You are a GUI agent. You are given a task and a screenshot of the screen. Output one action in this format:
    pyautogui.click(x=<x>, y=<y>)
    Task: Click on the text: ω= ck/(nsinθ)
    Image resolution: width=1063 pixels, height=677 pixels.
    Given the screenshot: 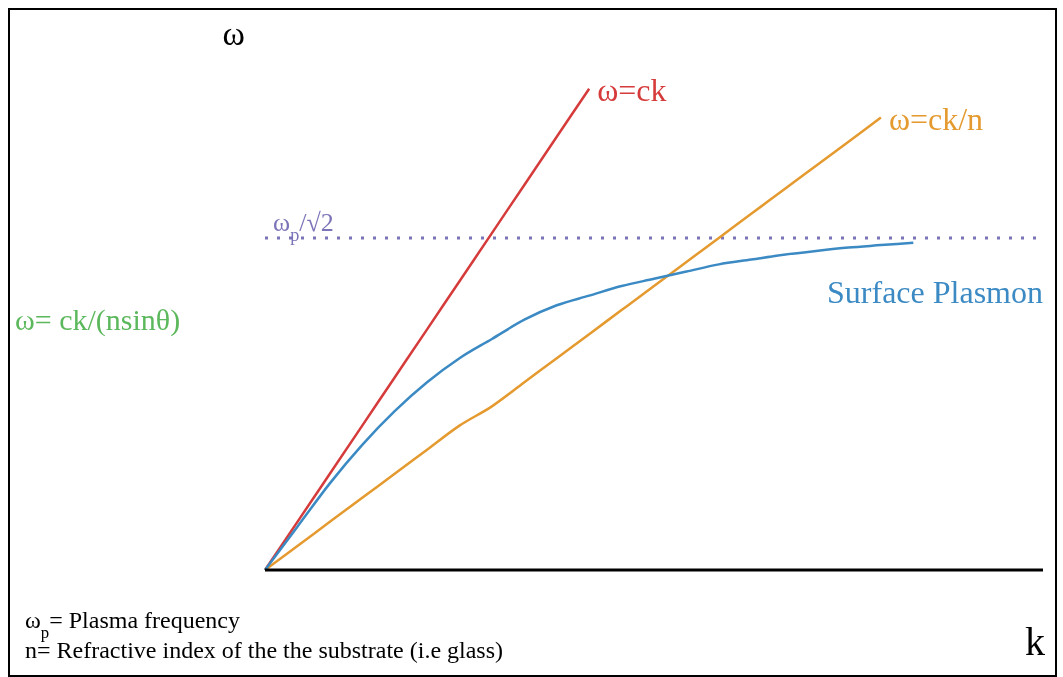 What is the action you would take?
    pyautogui.click(x=98, y=320)
    